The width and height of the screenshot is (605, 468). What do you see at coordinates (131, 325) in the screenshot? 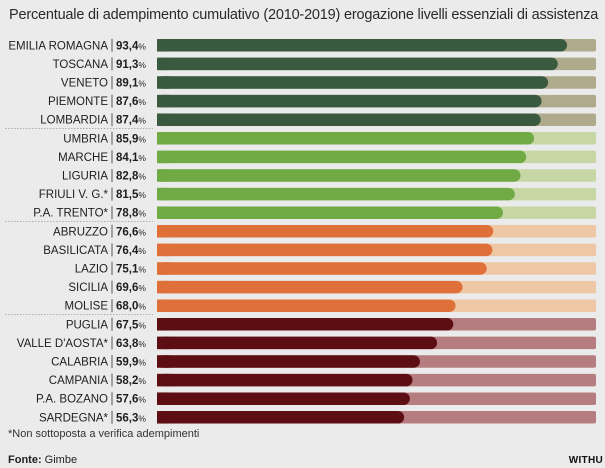
I see `value-label: 67,5%` at bounding box center [131, 325].